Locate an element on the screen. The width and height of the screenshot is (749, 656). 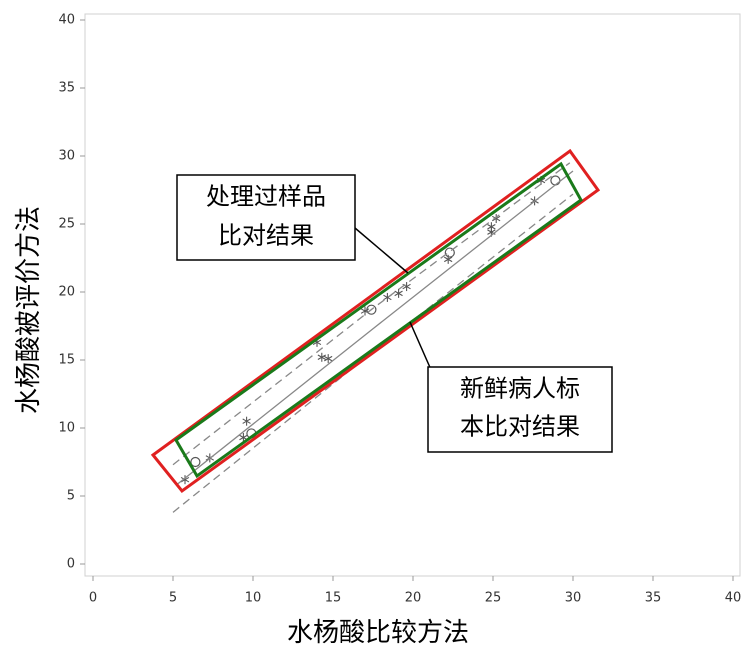
y-tick-label: 10 is located at coordinates (66, 428).